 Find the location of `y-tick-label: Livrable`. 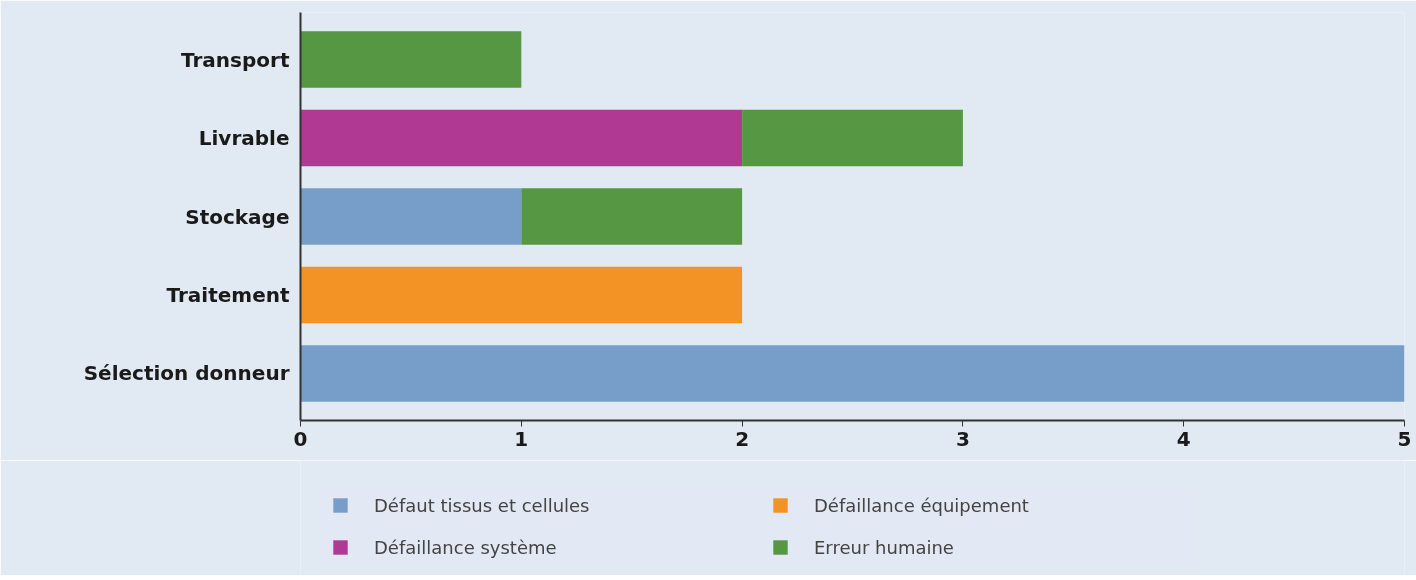

y-tick-label: Livrable is located at coordinates (244, 138).